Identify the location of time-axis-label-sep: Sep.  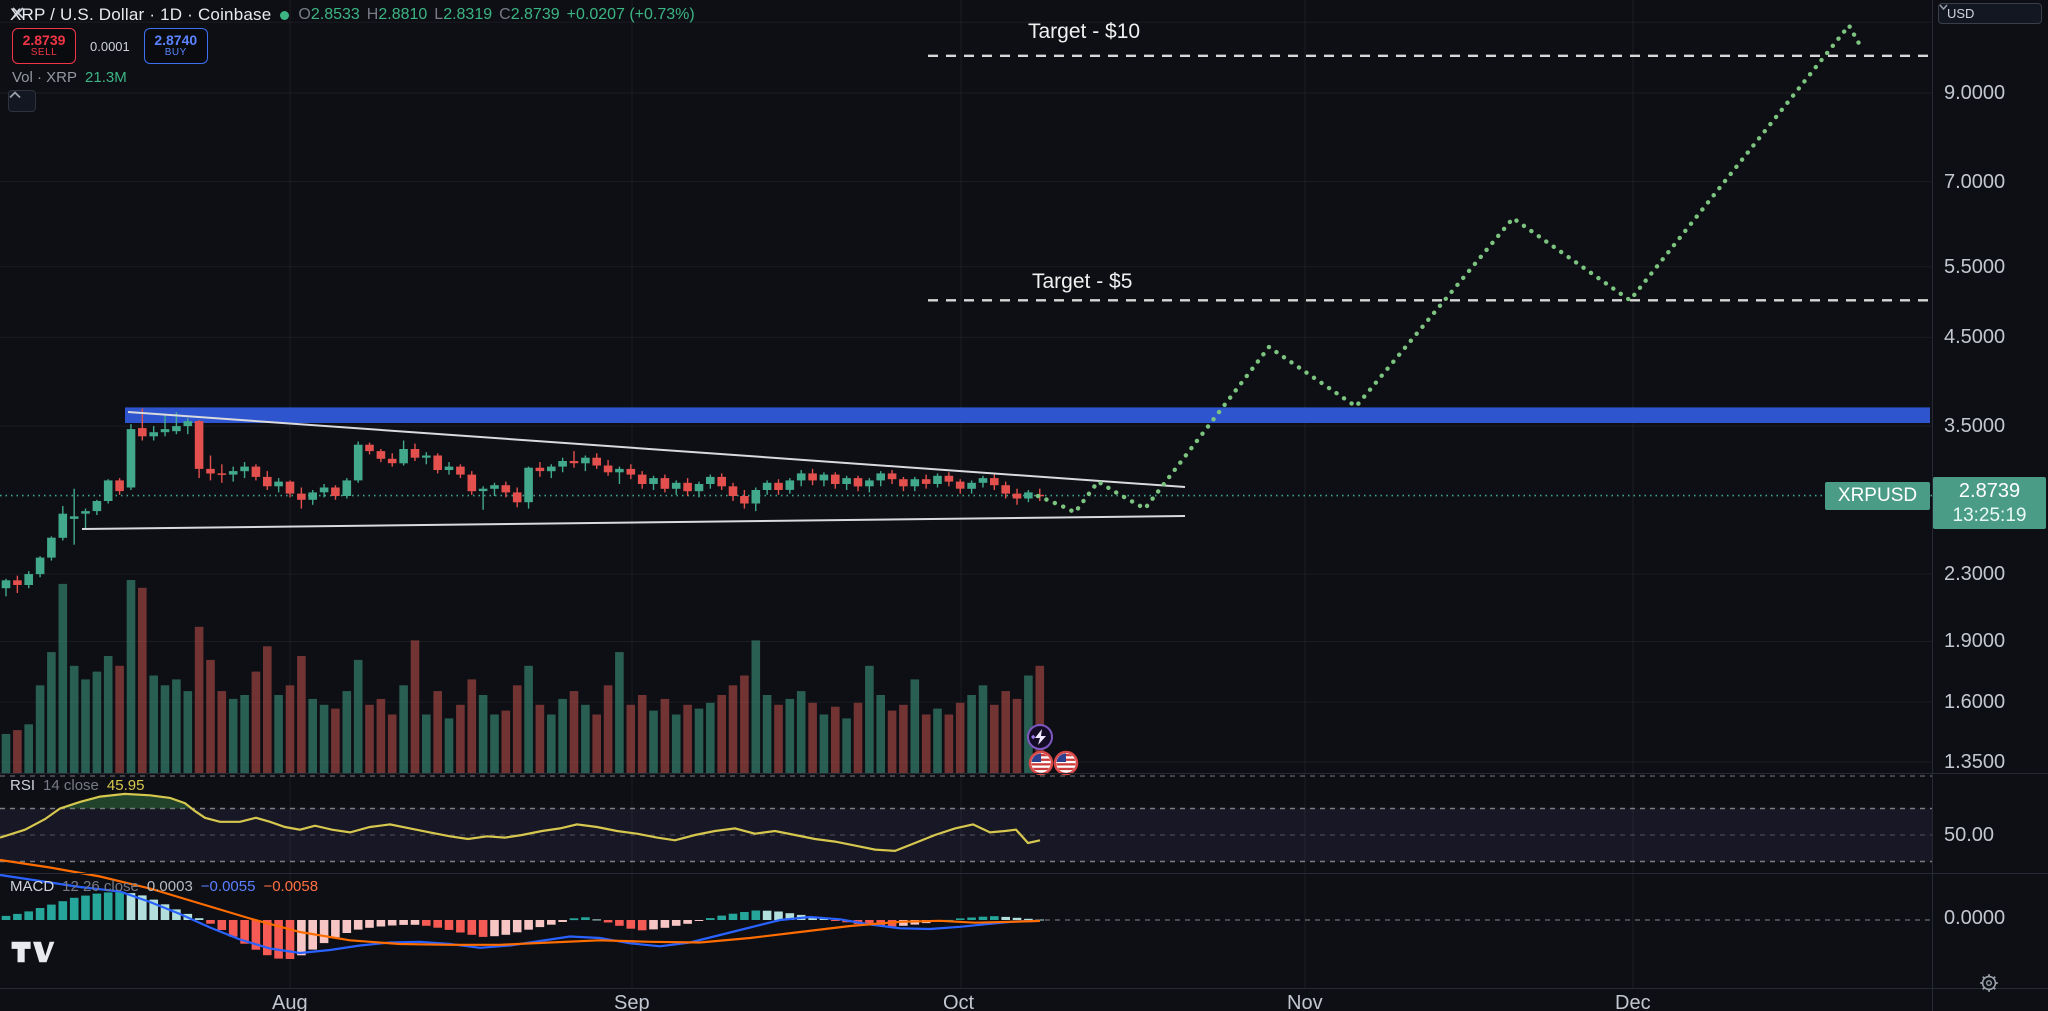
(632, 1001).